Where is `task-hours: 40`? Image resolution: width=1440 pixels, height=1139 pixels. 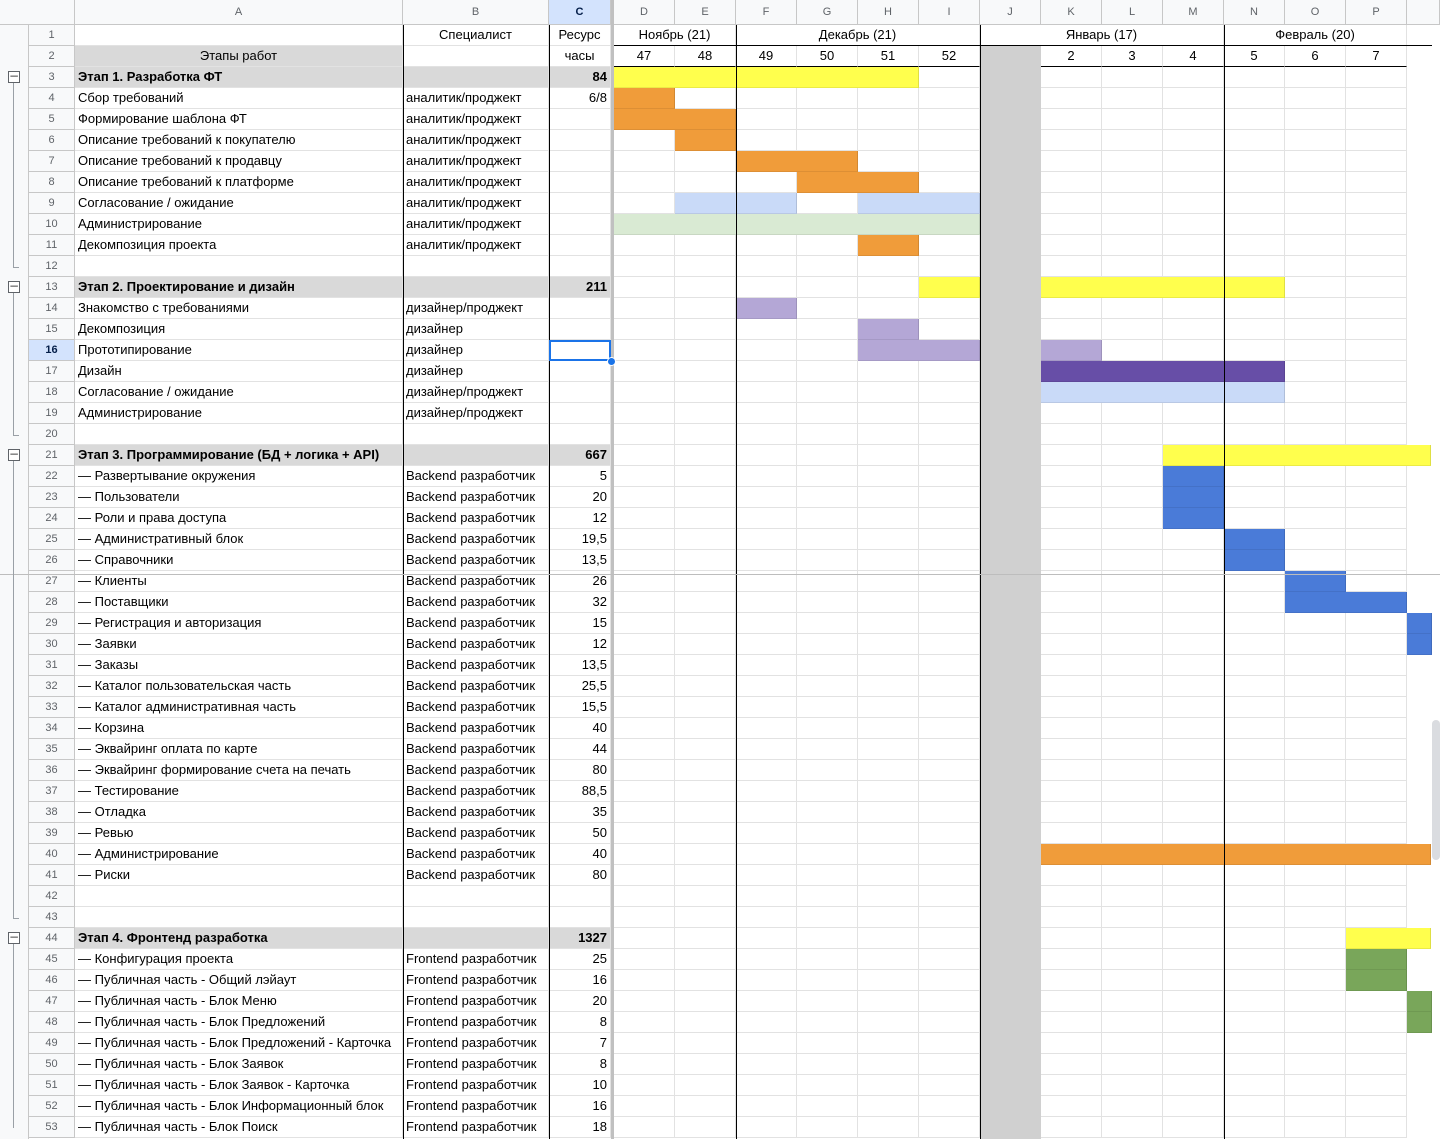 task-hours: 40 is located at coordinates (580, 854).